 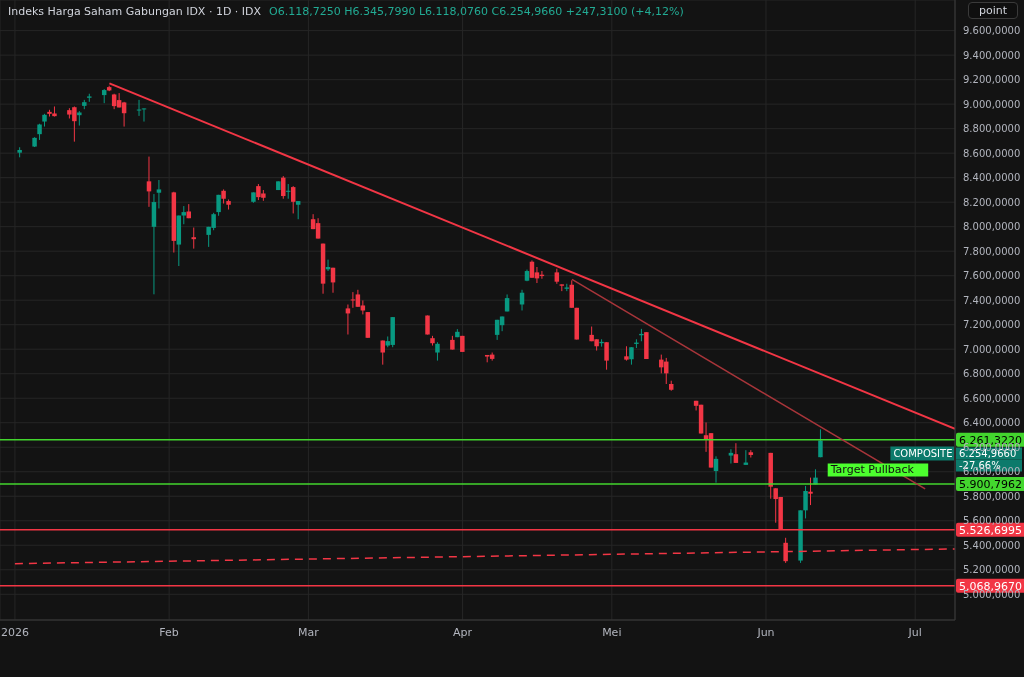 What do you see at coordinates (612, 632) in the screenshot?
I see `x-tick-label: Mei` at bounding box center [612, 632].